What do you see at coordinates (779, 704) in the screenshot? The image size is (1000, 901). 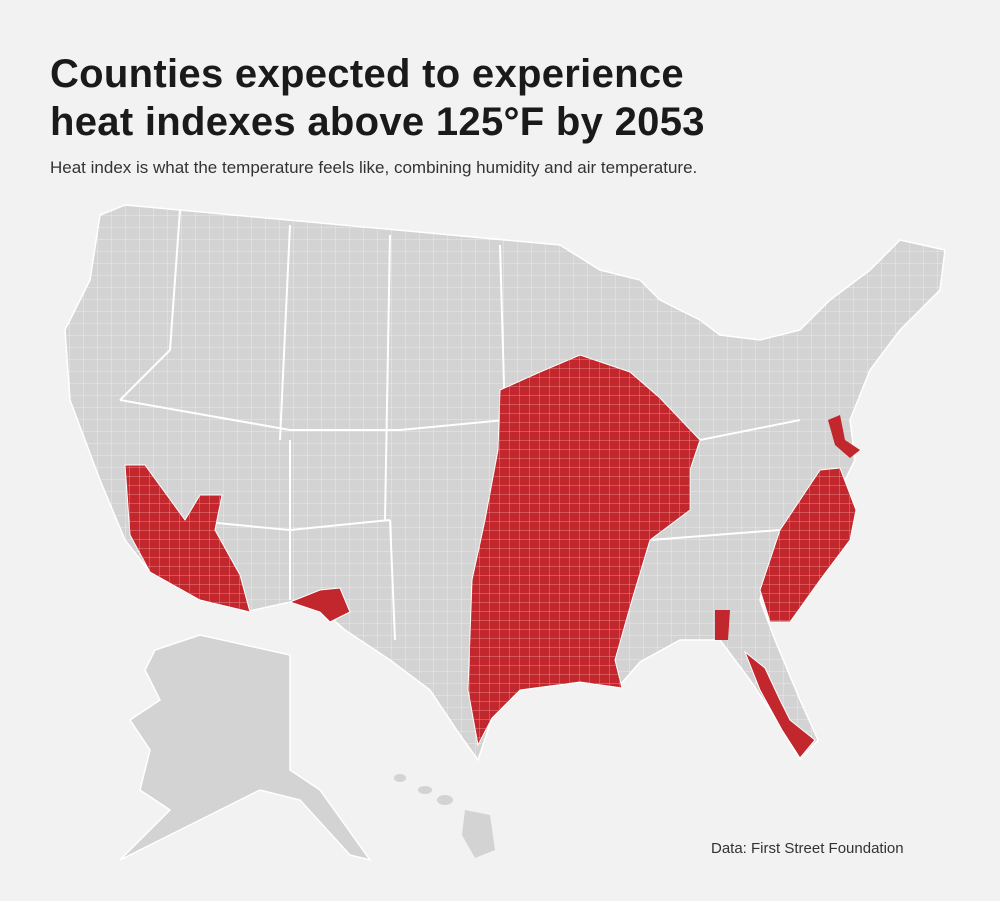 I see `affected-region-florida` at bounding box center [779, 704].